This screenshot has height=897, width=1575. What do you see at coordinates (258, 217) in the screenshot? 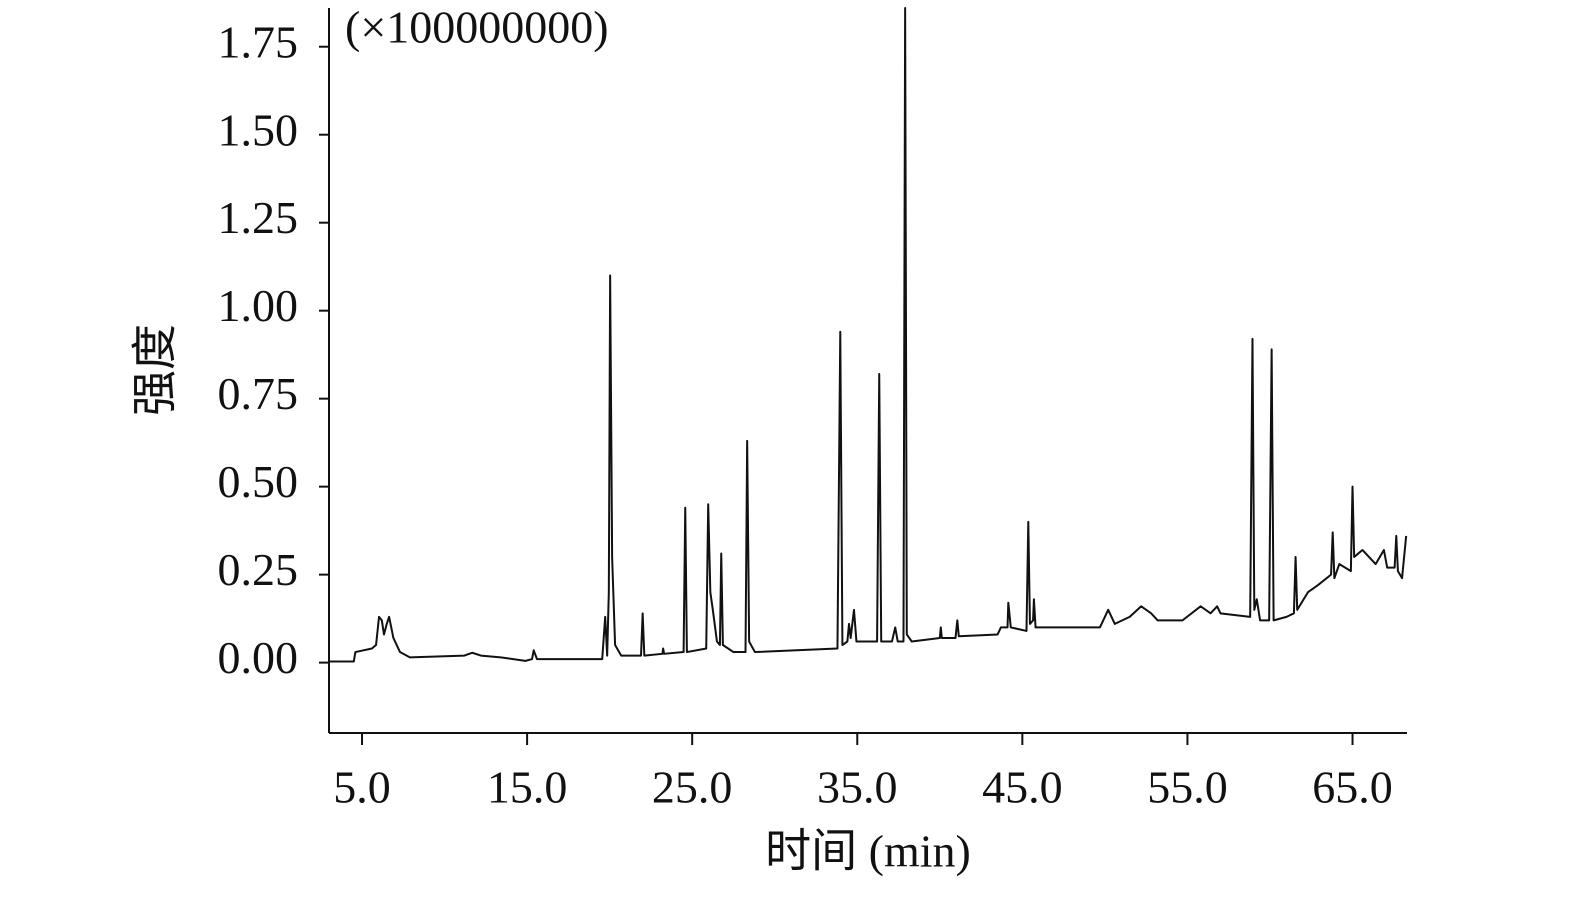
I see `y-tick-label: 1.25` at bounding box center [258, 217].